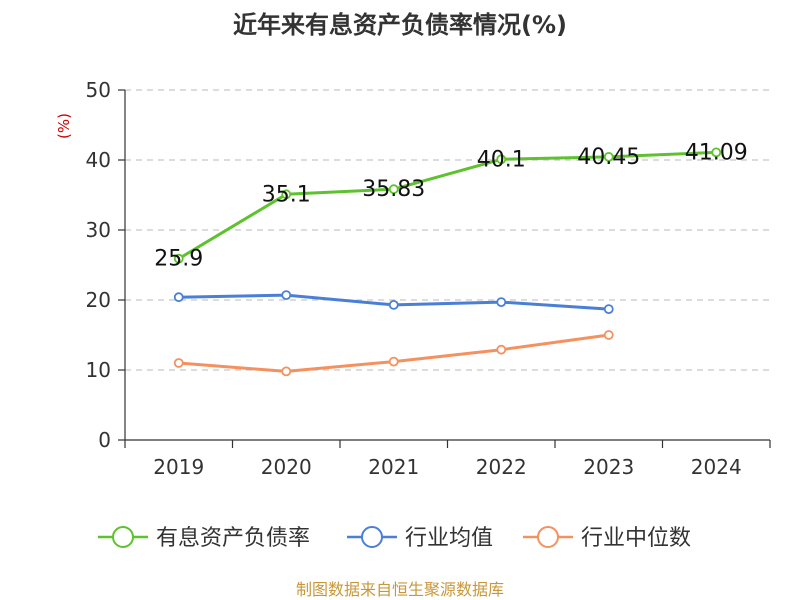  Describe the element at coordinates (608, 467) in the screenshot. I see `x-tick-label: 2023` at that location.